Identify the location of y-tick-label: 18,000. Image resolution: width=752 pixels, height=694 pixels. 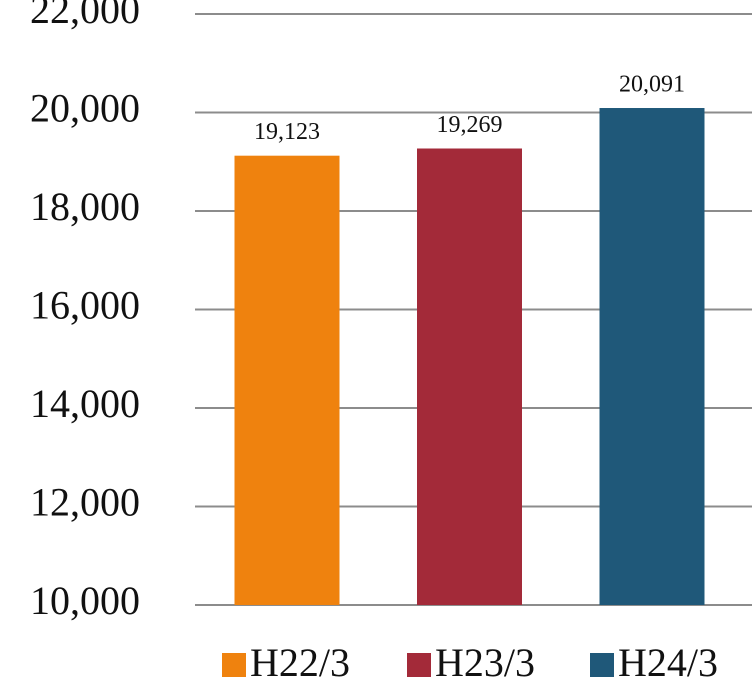
(85, 206).